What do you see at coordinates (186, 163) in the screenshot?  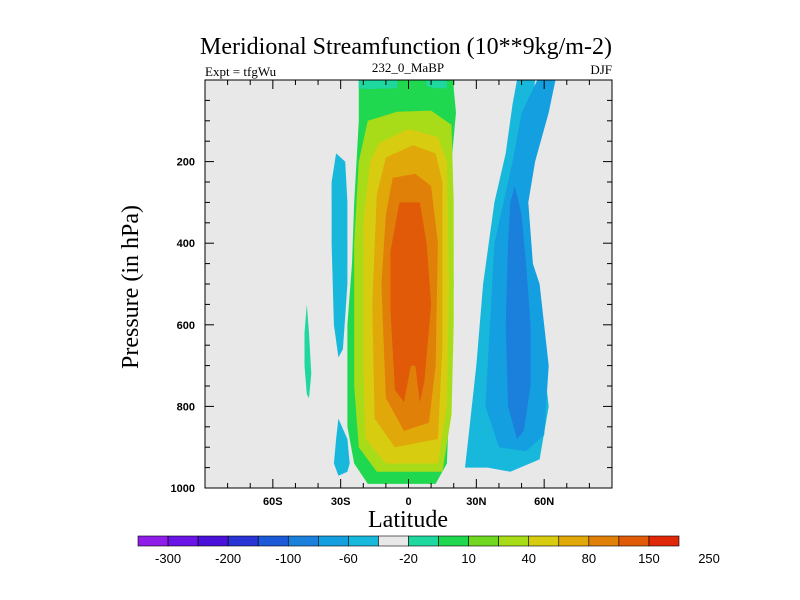 I see `y-tick-label: 200` at bounding box center [186, 163].